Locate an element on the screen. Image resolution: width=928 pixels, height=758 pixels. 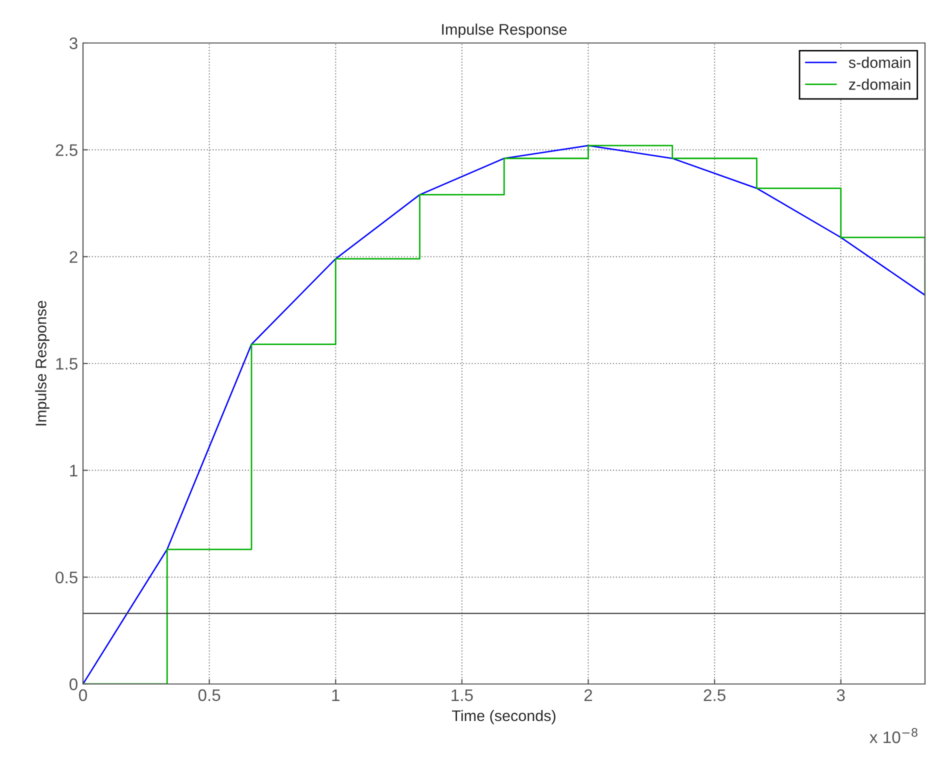
y-tick-label: 0.5 is located at coordinates (67, 578).